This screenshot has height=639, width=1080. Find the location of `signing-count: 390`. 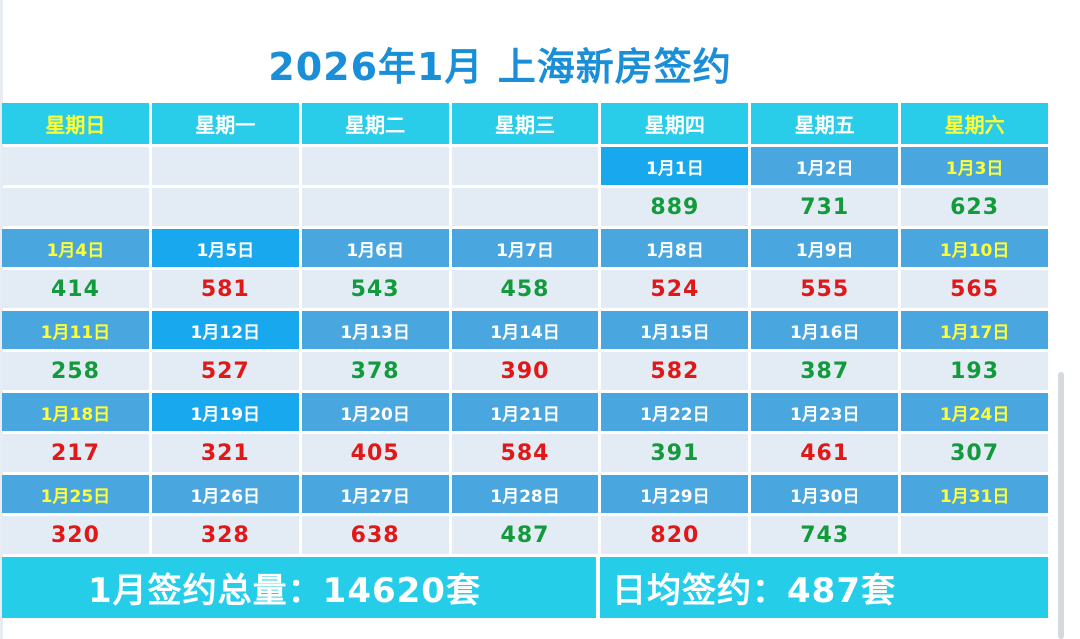

signing-count: 390 is located at coordinates (525, 371).